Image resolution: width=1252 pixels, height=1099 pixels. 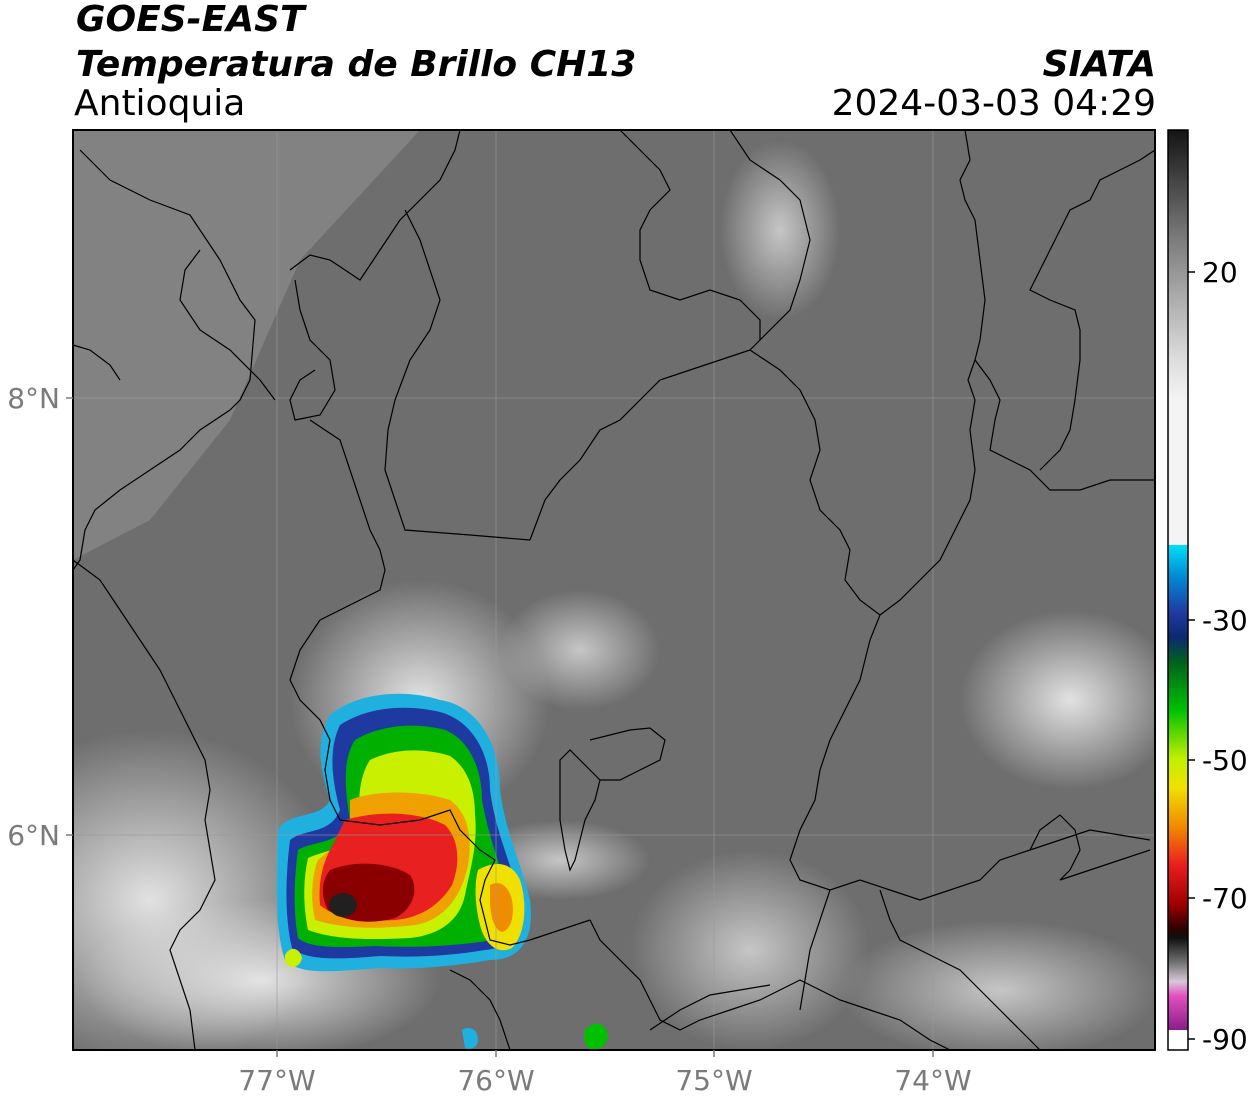 What do you see at coordinates (1225, 760) in the screenshot?
I see `colorbar-label-minus50: -50` at bounding box center [1225, 760].